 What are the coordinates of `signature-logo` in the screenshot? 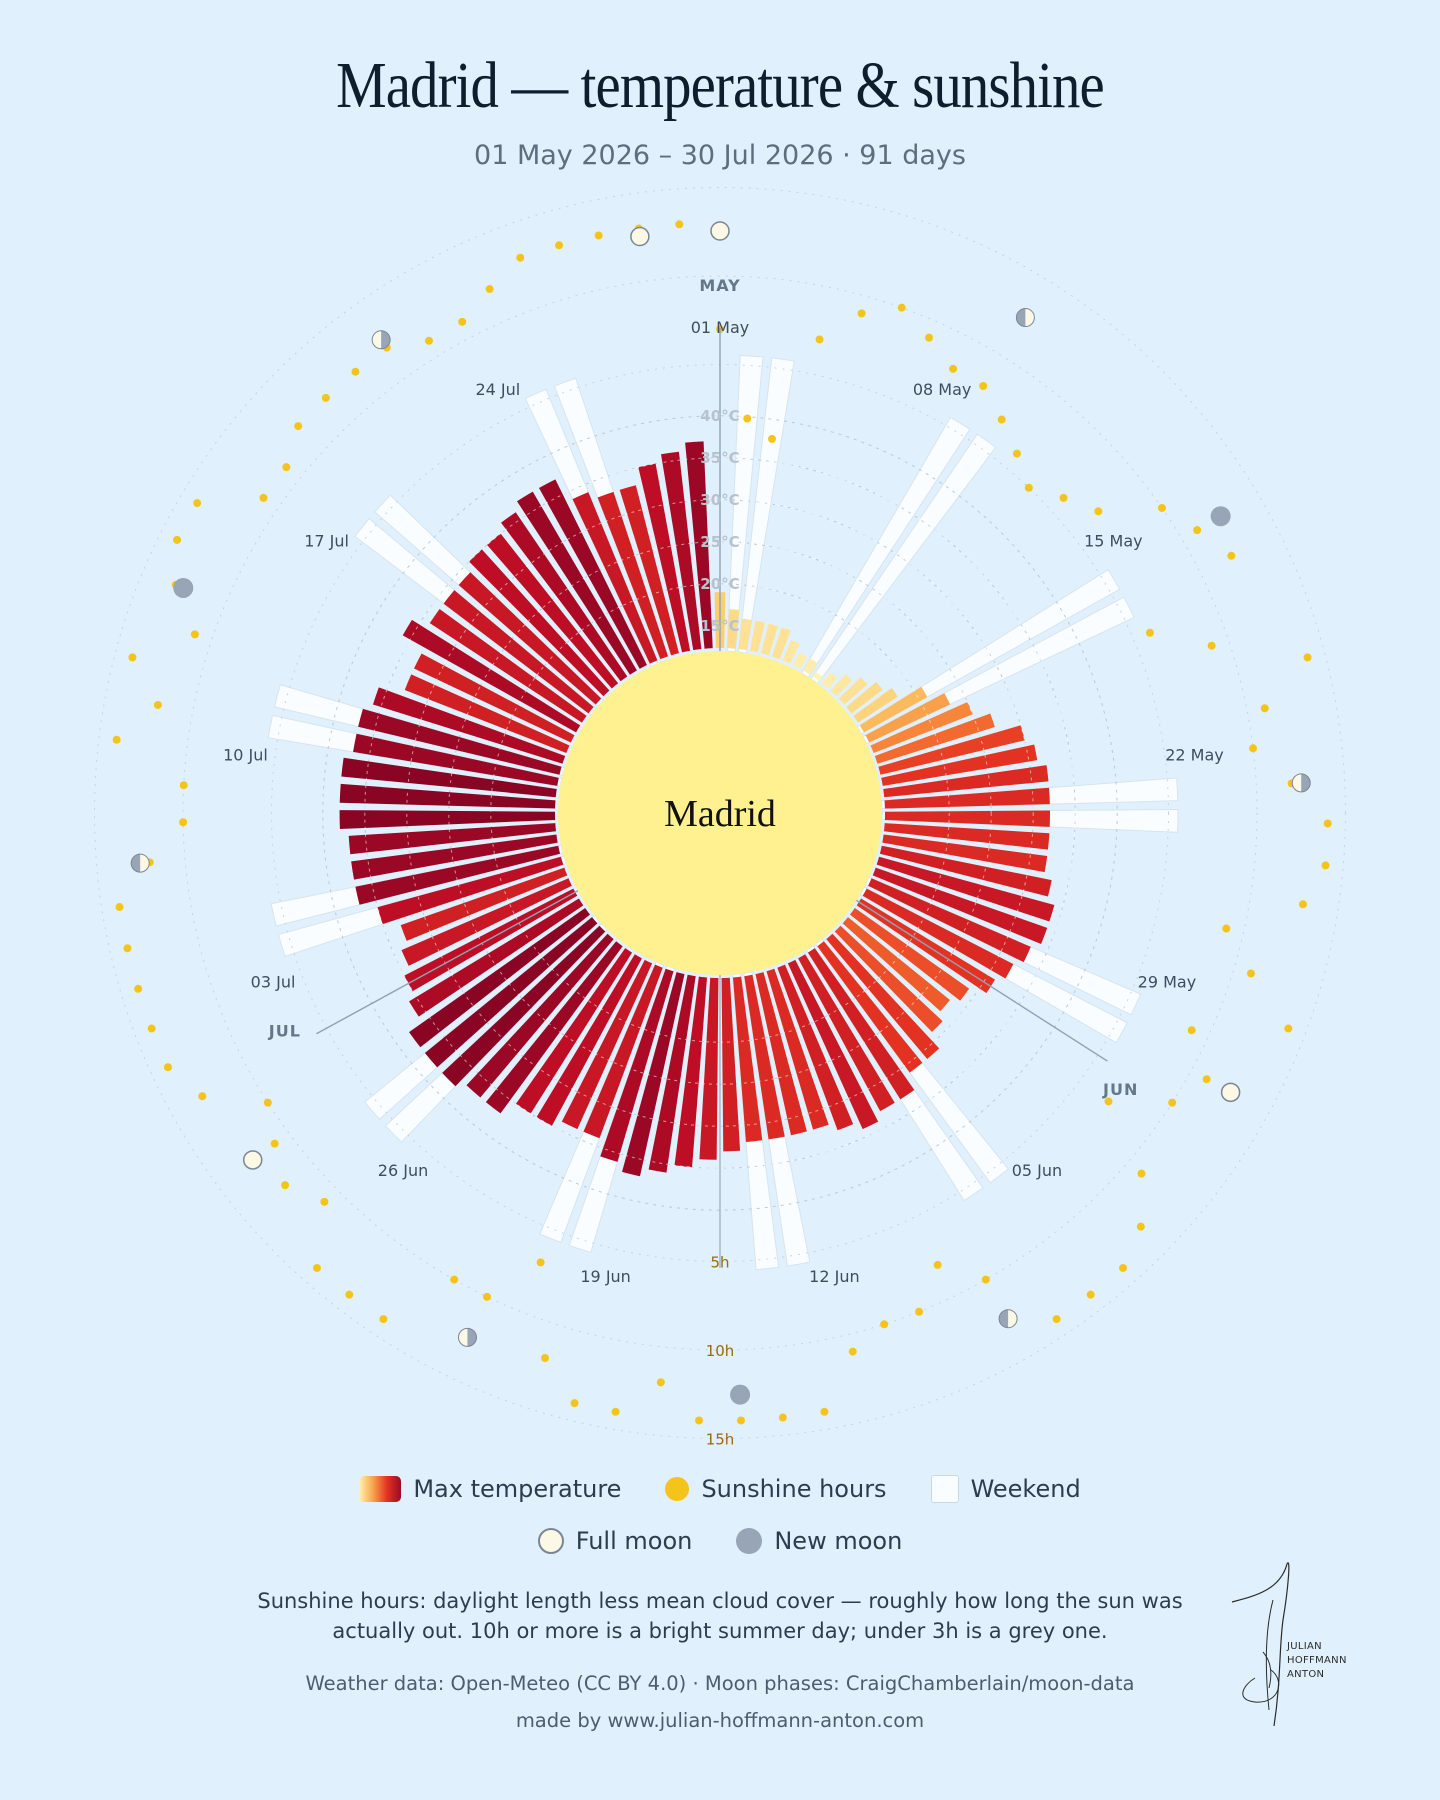 It's located at (1260, 1644).